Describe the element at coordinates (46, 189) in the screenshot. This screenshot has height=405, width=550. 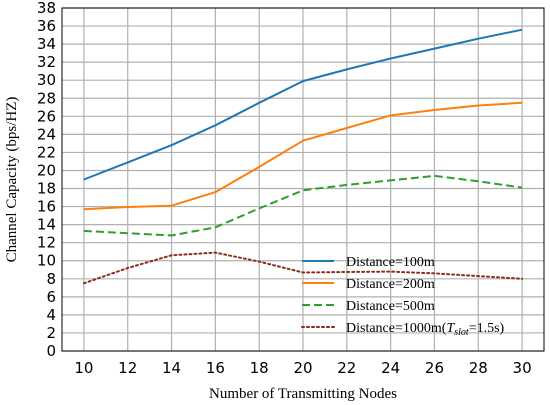
I see `y-tick-label: 18` at that location.